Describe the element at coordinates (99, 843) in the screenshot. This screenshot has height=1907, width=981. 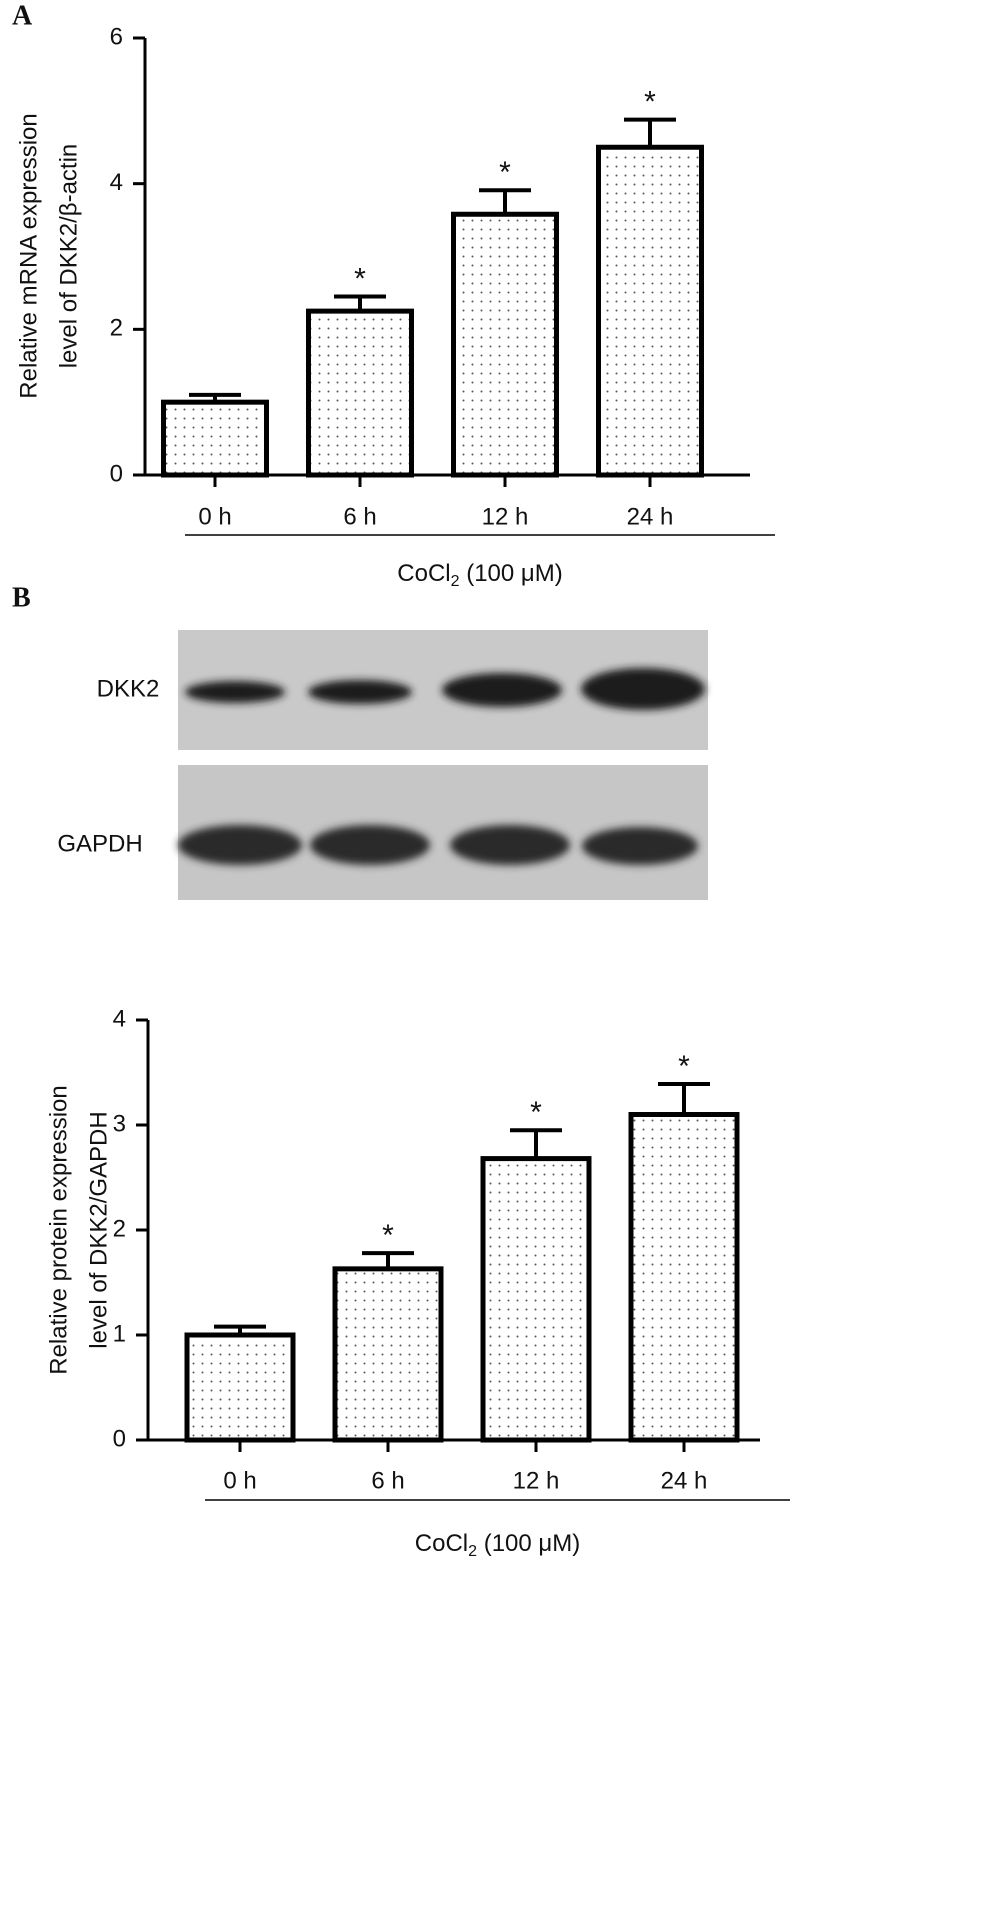
I see `blot-label: GAPDH` at that location.